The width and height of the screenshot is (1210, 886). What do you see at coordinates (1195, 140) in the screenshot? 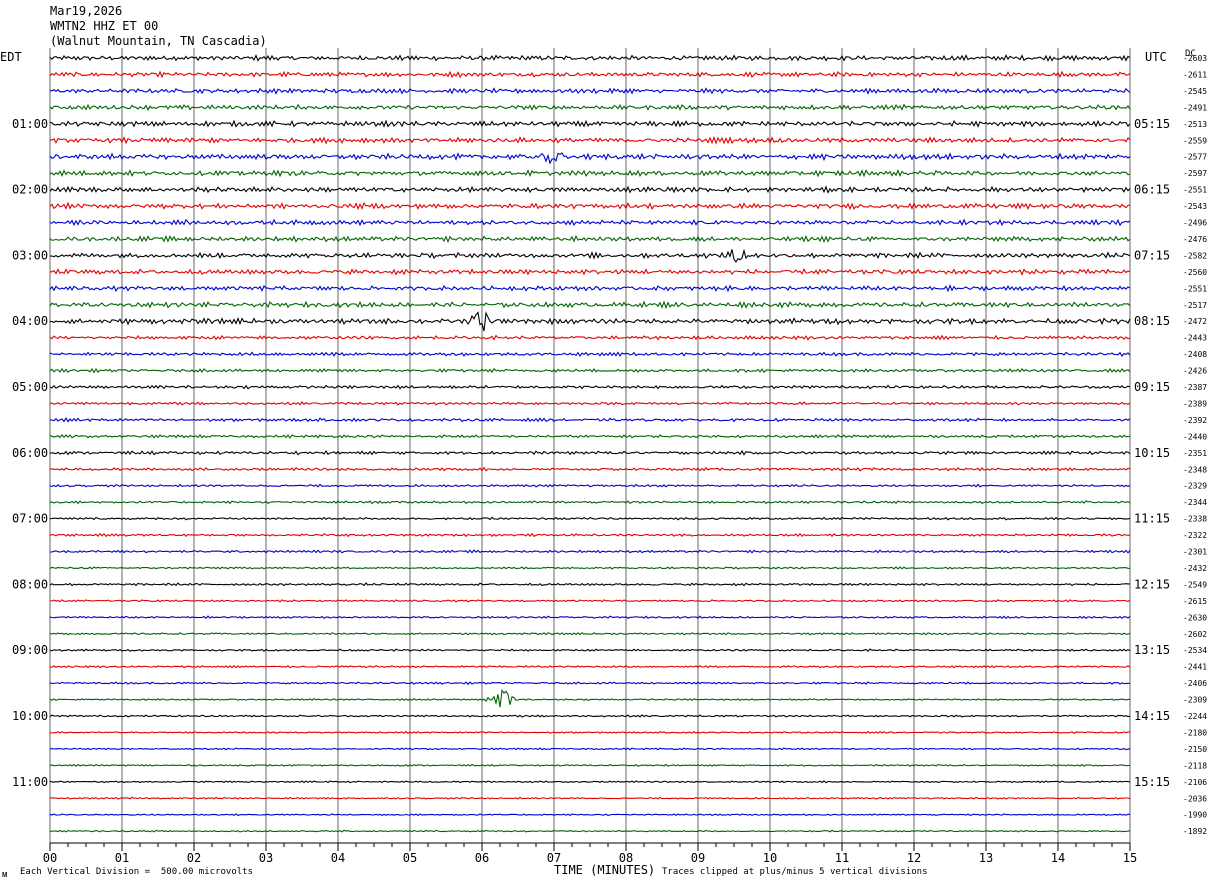
I see `dc-offset-label: -2559` at bounding box center [1195, 140].